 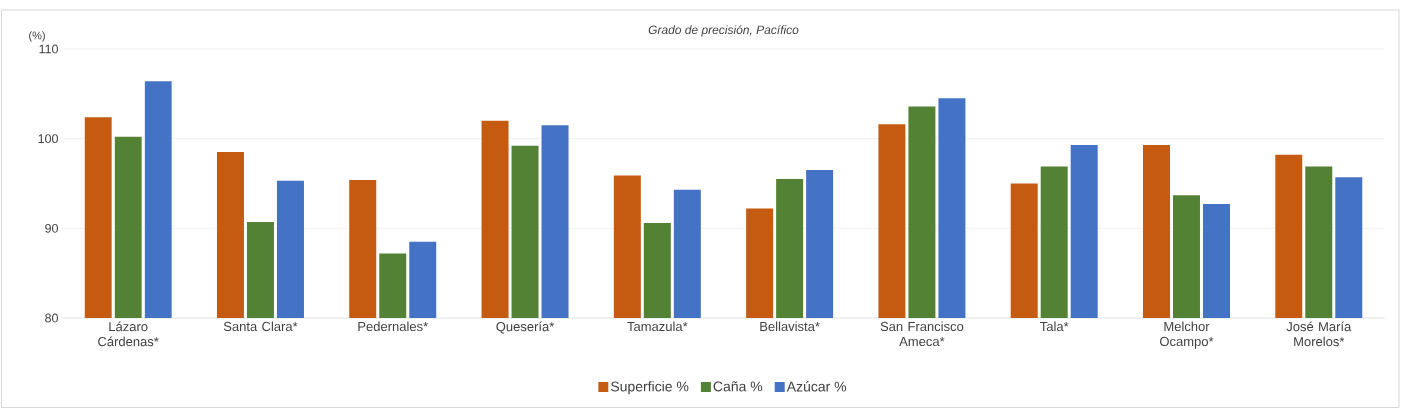 What do you see at coordinates (48, 139) in the screenshot?
I see `y-tick-label: 100` at bounding box center [48, 139].